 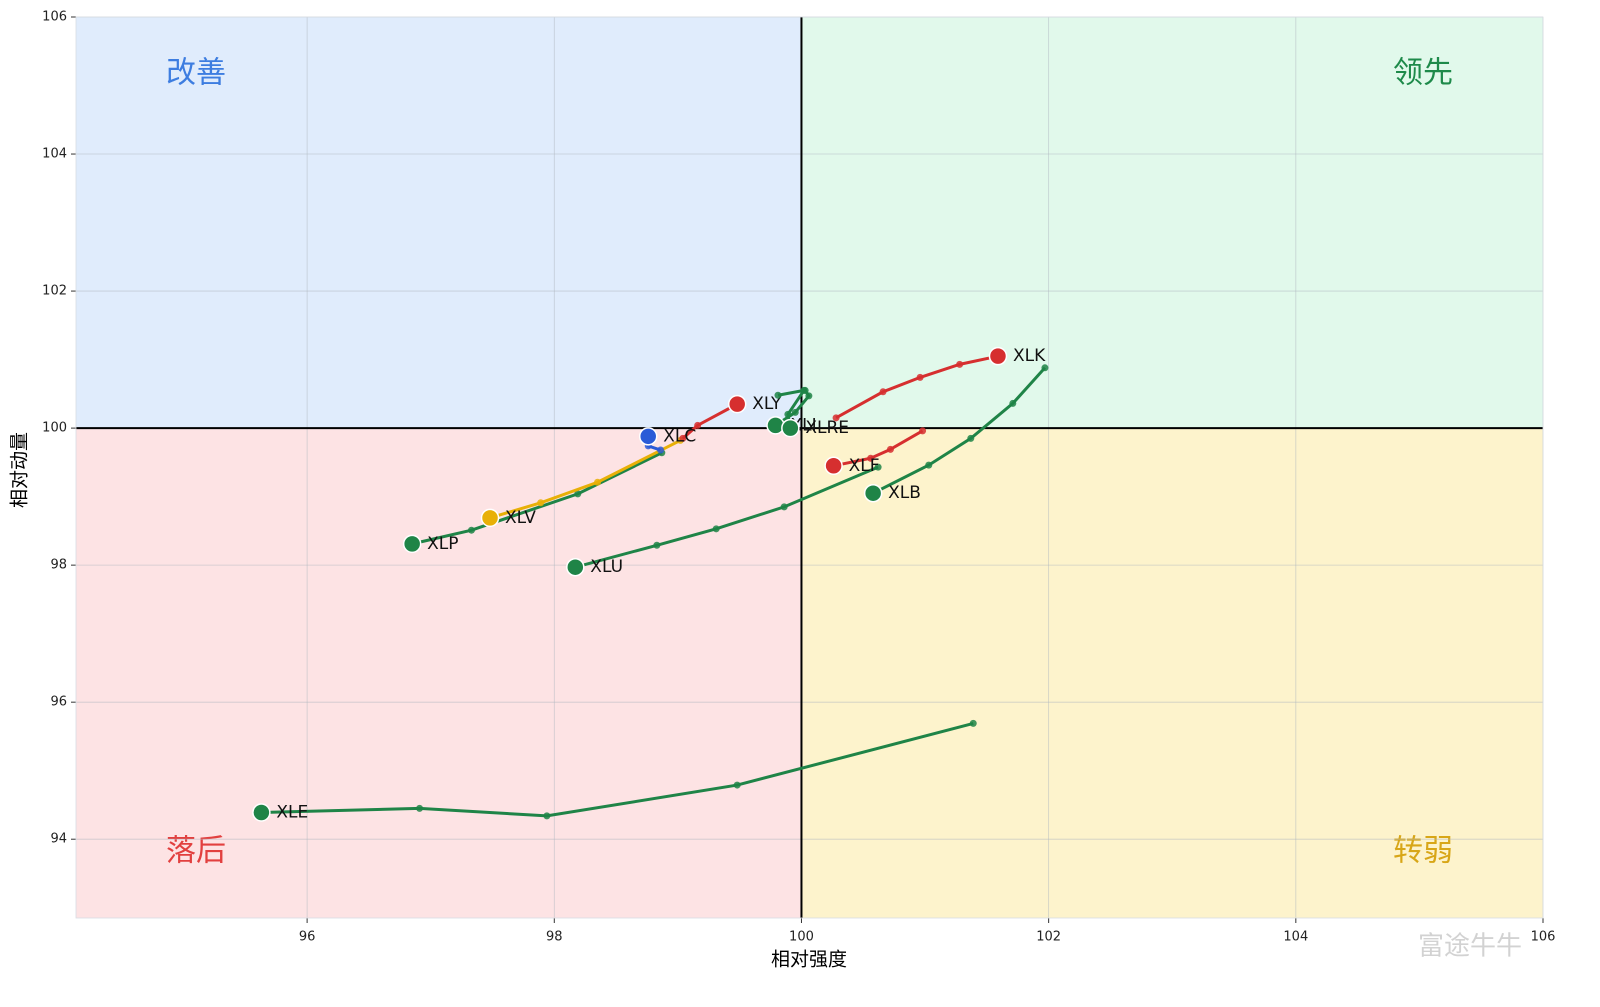 What do you see at coordinates (1470, 947) in the screenshot?
I see `watermark: 富途牛牛` at bounding box center [1470, 947].